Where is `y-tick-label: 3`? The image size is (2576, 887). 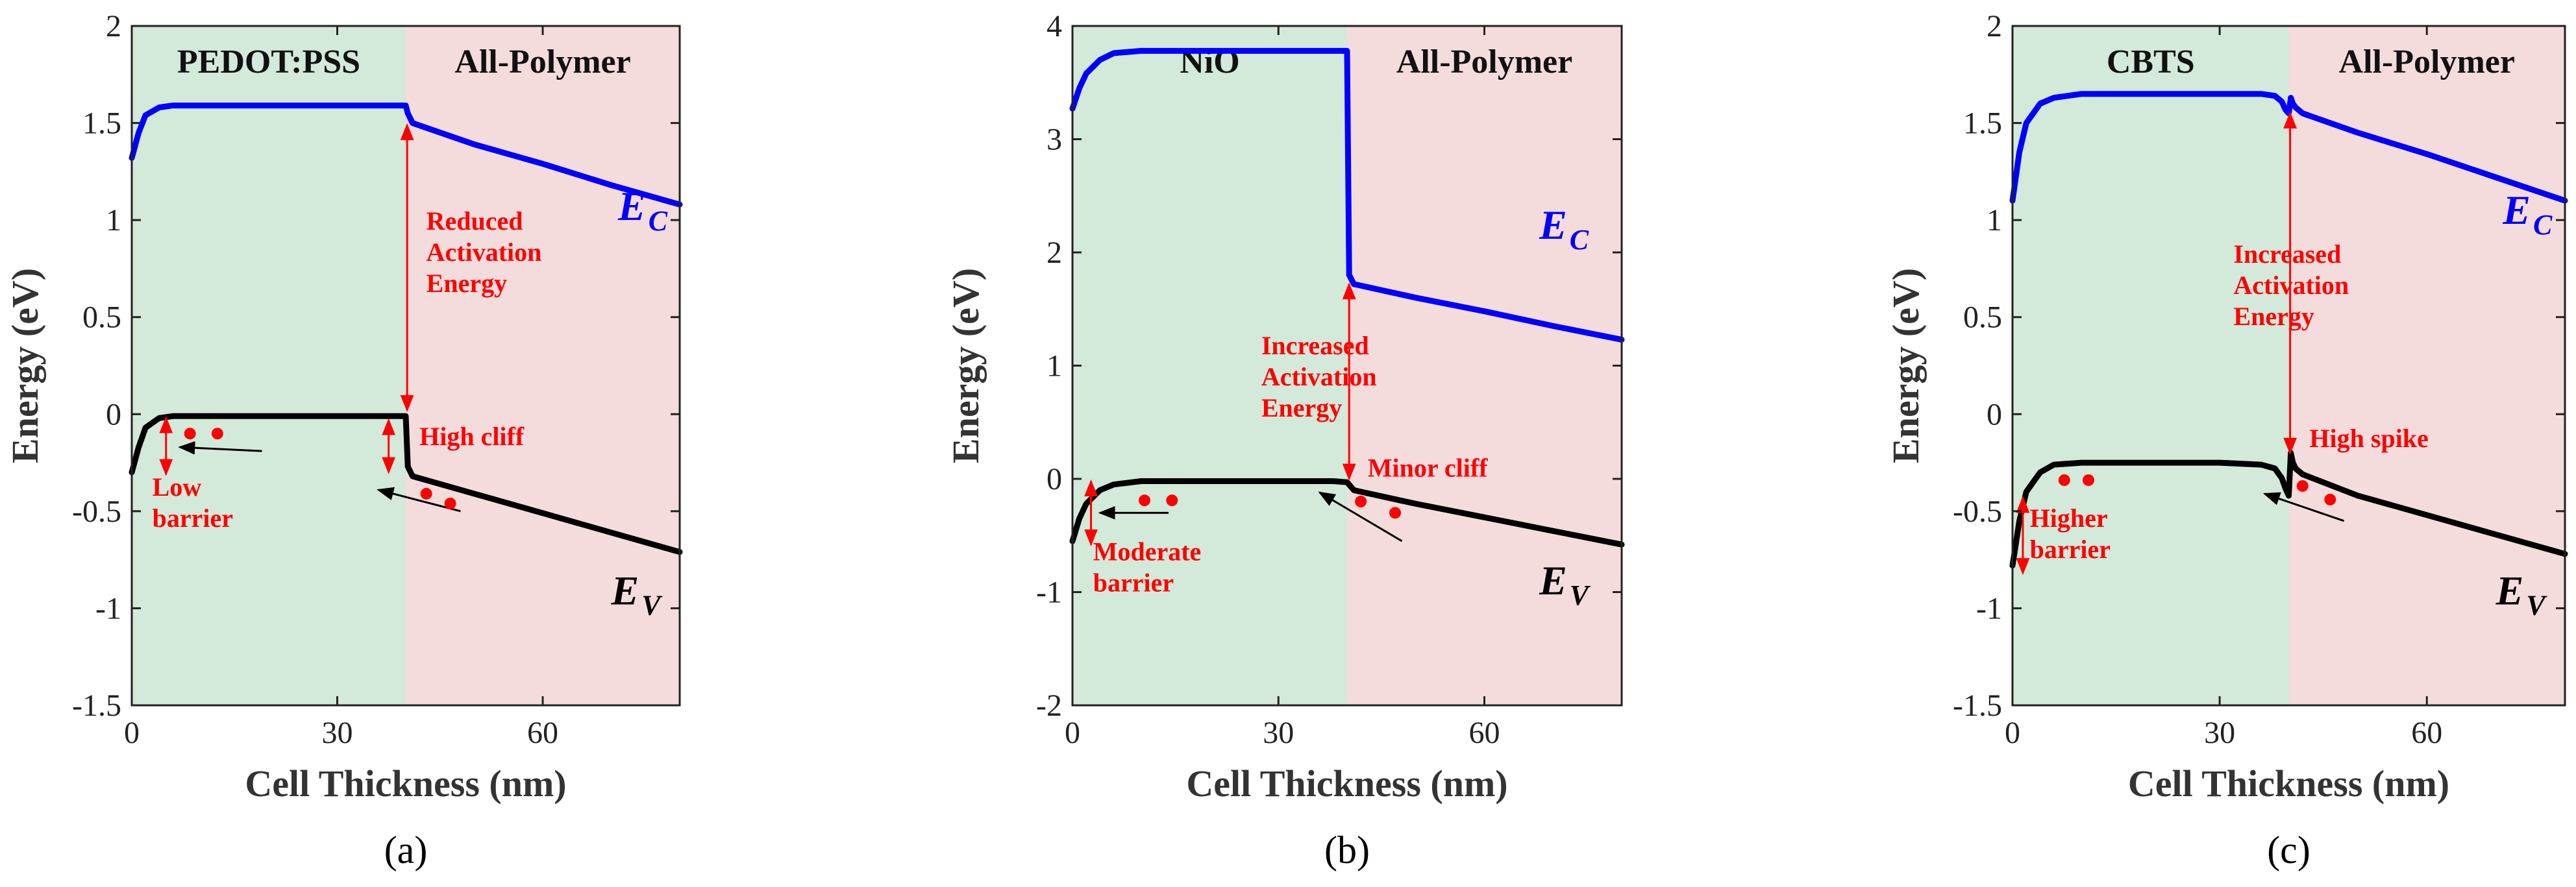 y-tick-label: 3 is located at coordinates (1054, 140).